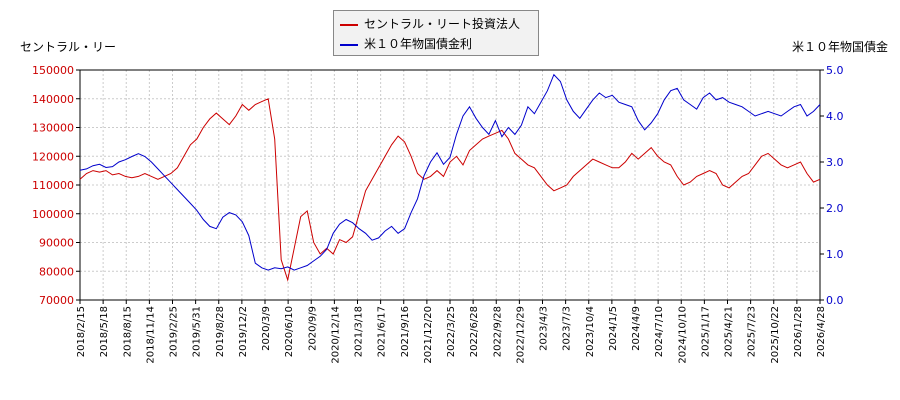 This screenshot has height=400, width=900. I want to click on x-tick-label: 2024/1/5, so click(613, 328).